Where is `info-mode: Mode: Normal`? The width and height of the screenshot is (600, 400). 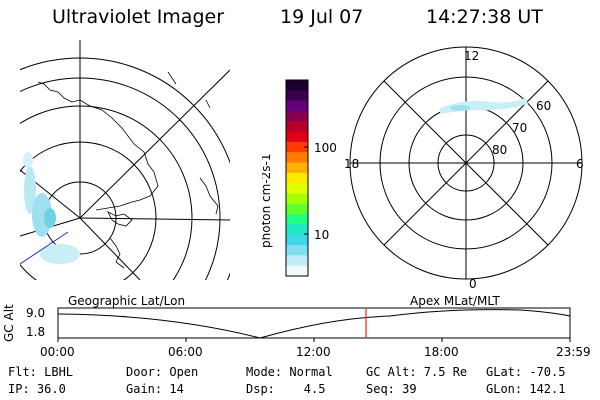
info-mode: Mode: Normal is located at coordinates (289, 372).